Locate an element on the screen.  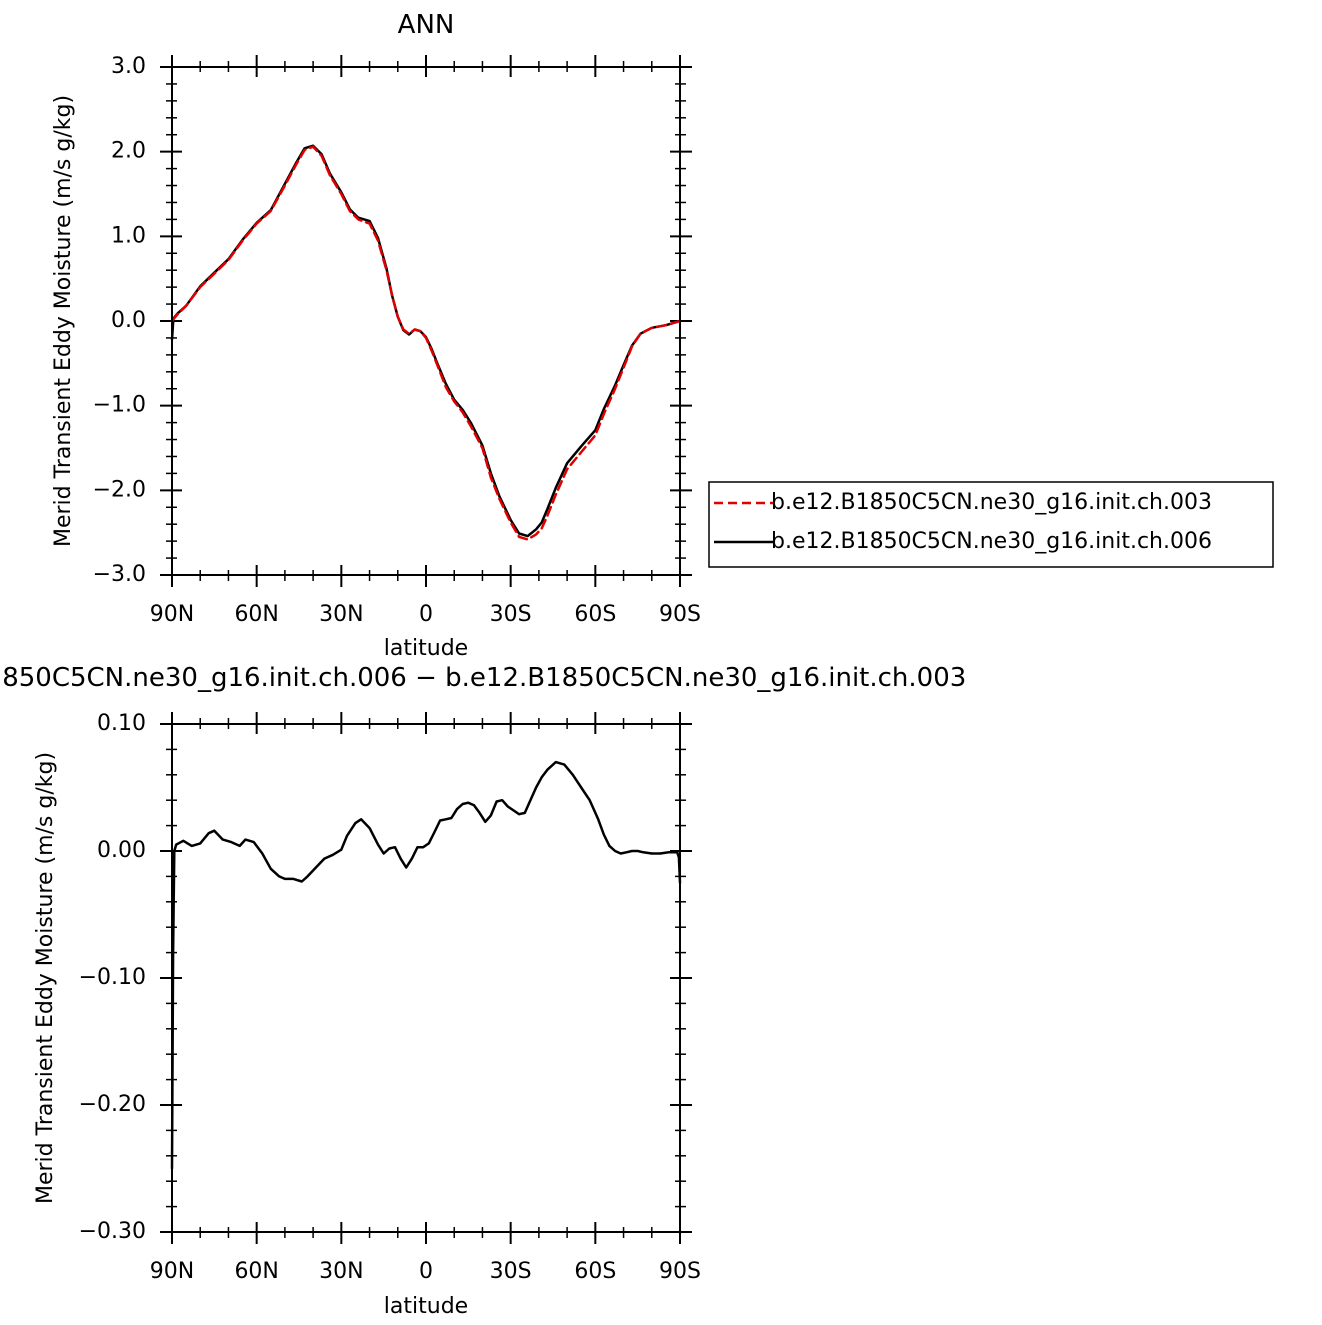
y-tick-label: −3.0 is located at coordinates (119, 574).